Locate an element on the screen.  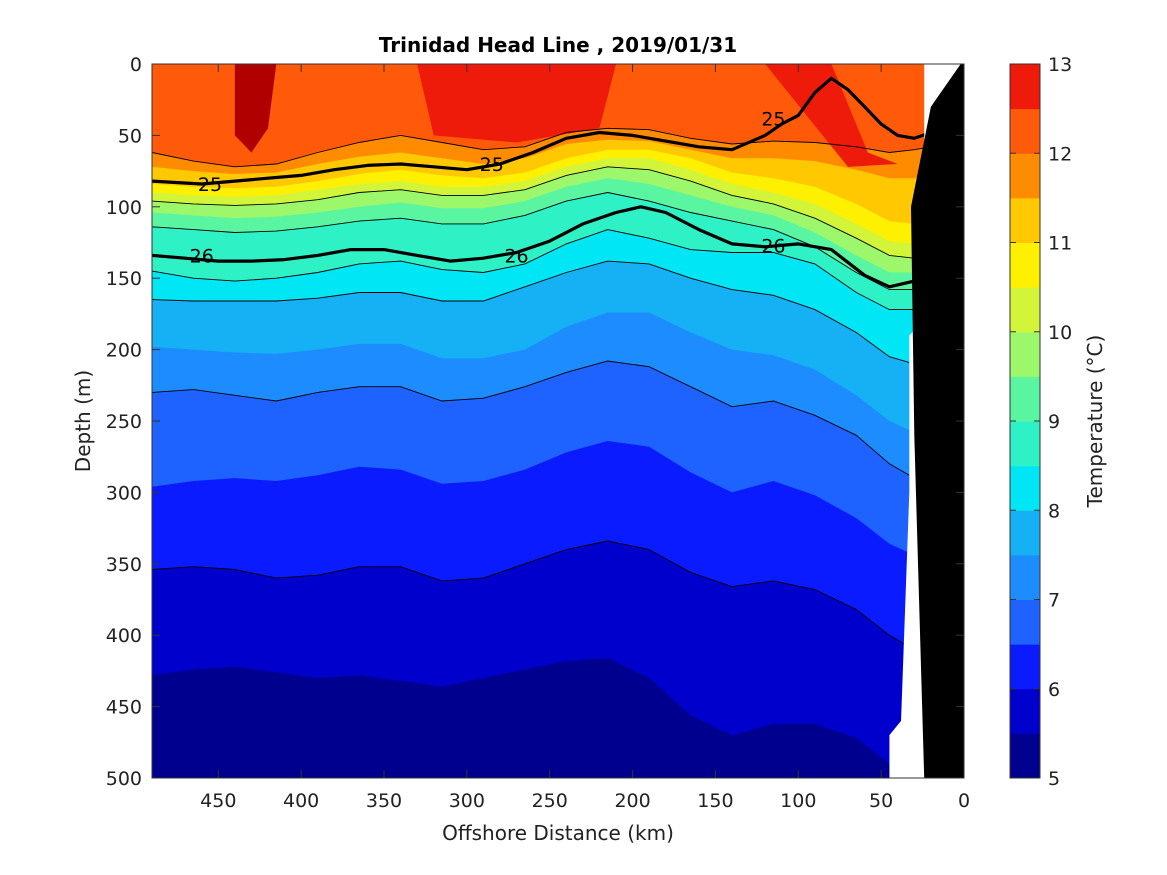
colorbar-tick-label: 9 is located at coordinates (1054, 422).